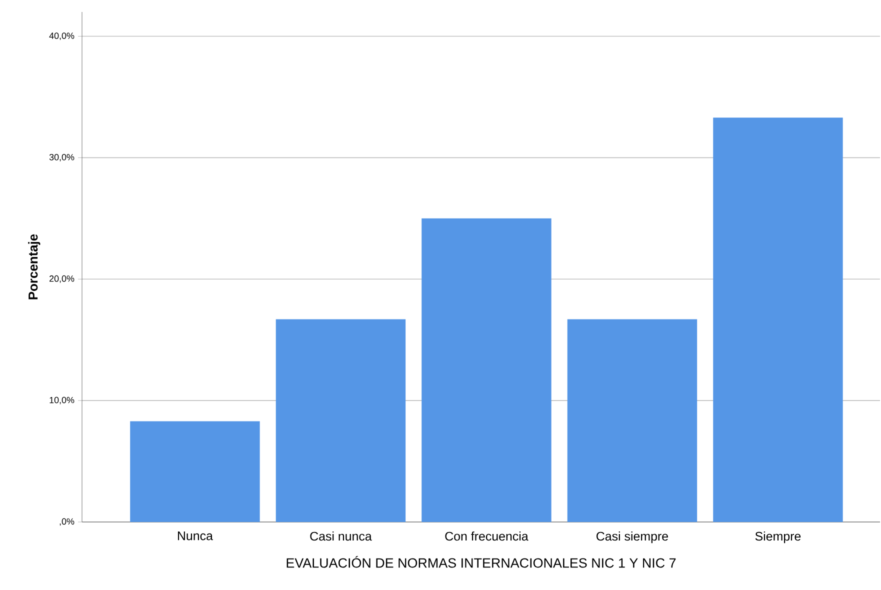  I want to click on y-tick-label: ,0%, so click(67, 522).